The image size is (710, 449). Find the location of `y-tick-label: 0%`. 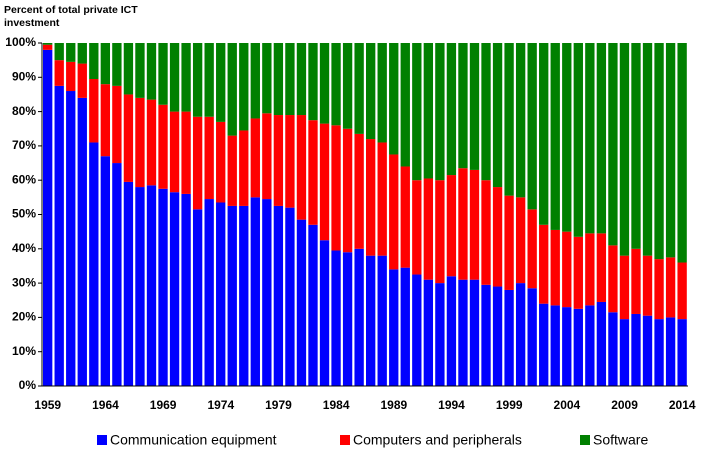

y-tick-label: 0% is located at coordinates (28, 385).